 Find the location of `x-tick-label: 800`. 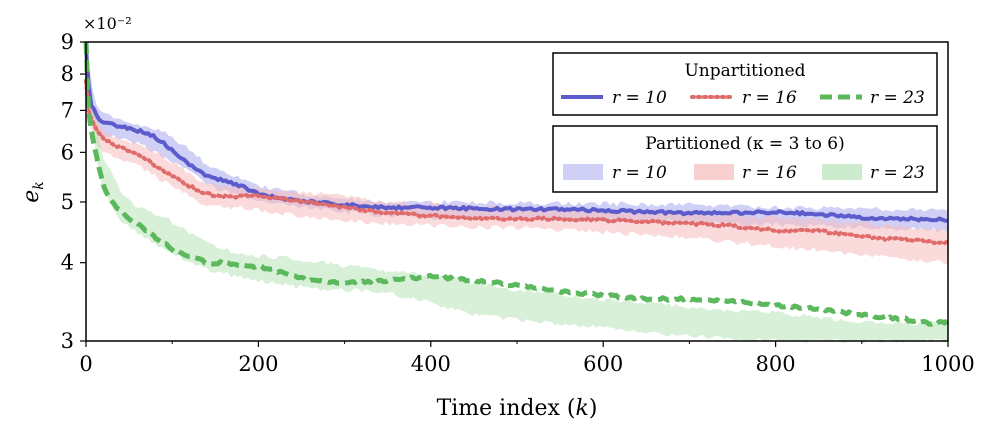

x-tick-label: 800 is located at coordinates (776, 364).